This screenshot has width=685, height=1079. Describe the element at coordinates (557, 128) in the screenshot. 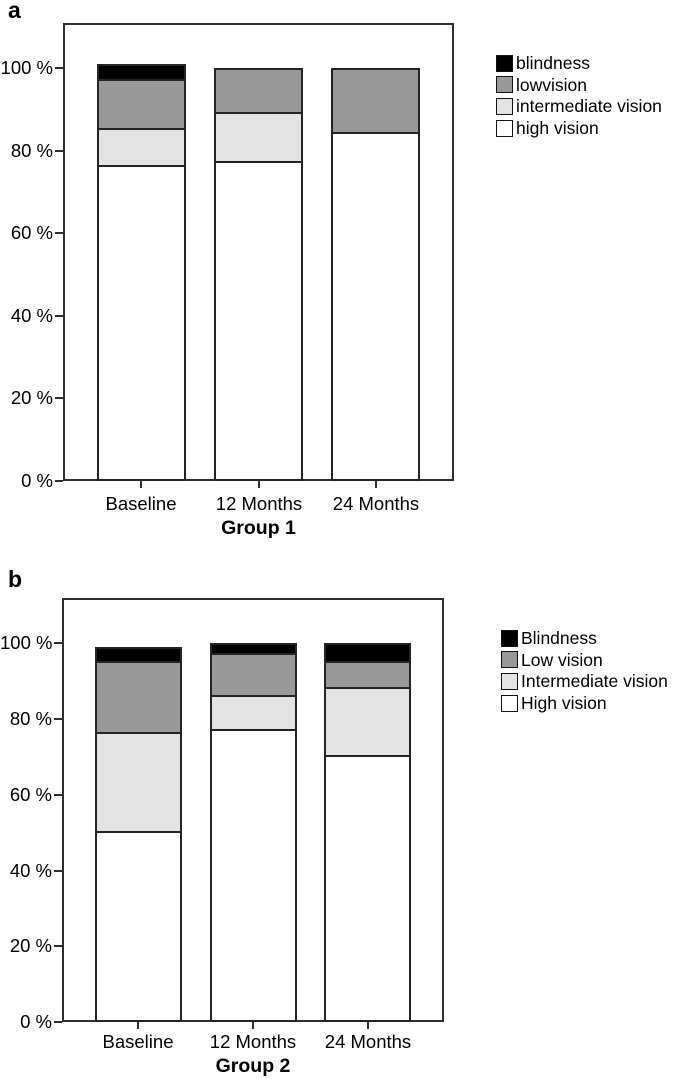

I see `legend-label: high vision` at that location.